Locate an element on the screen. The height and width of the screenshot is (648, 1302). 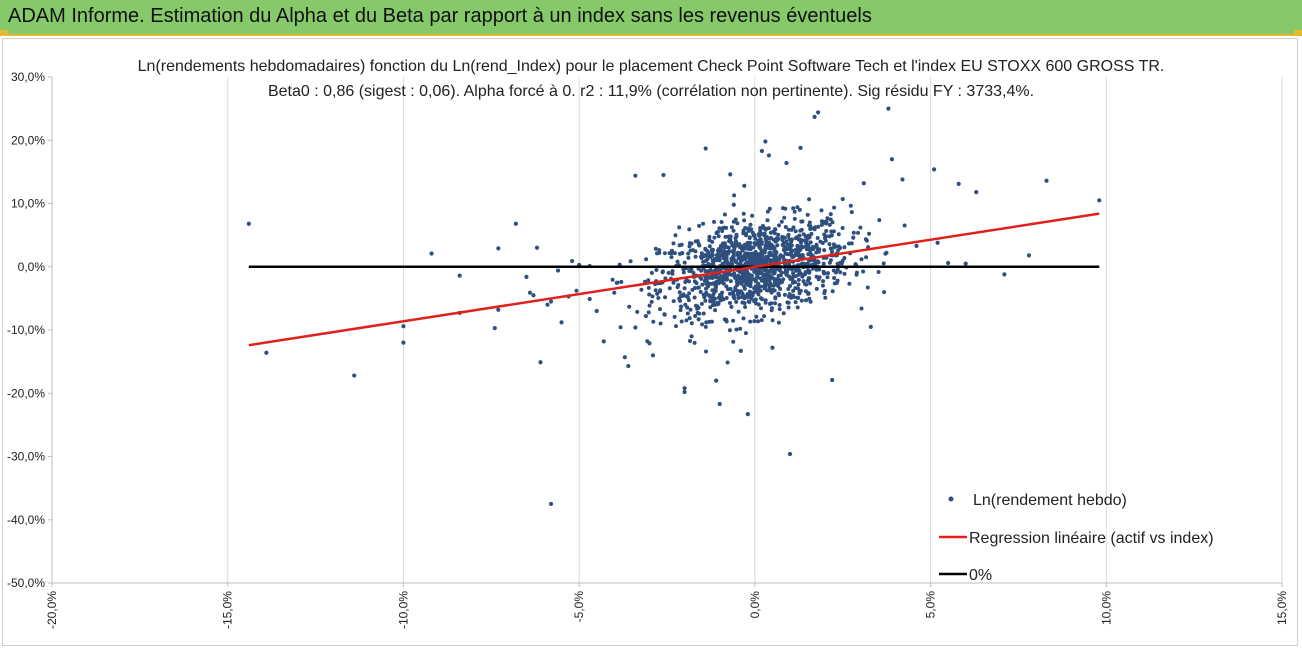
y-tick-label: 30,0% is located at coordinates (28, 77).